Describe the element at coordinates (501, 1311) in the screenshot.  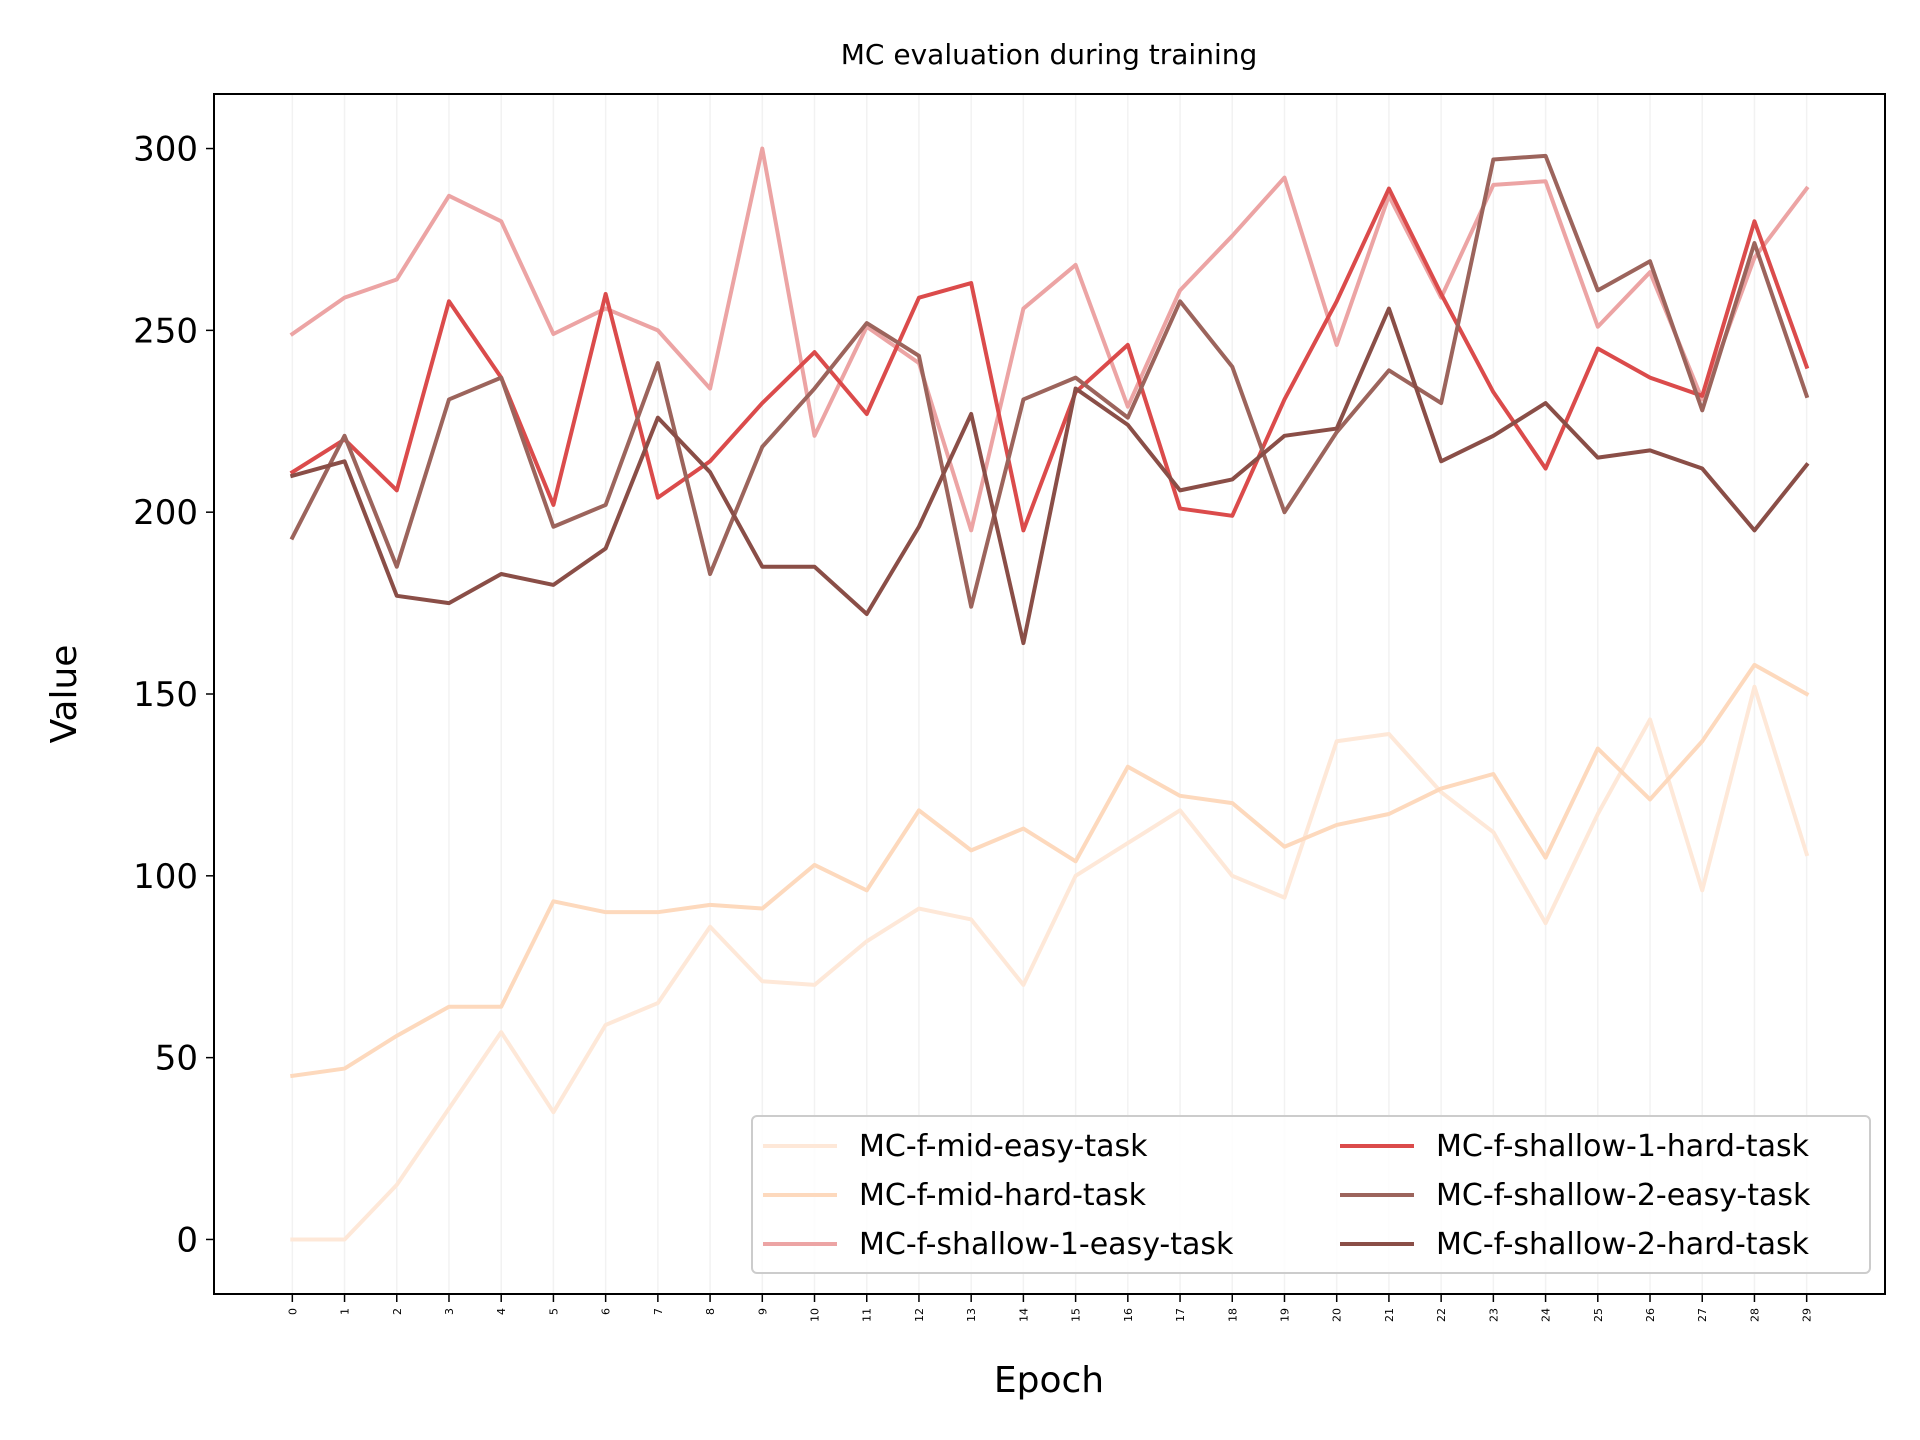
I see `x-tick-label: 4` at that location.